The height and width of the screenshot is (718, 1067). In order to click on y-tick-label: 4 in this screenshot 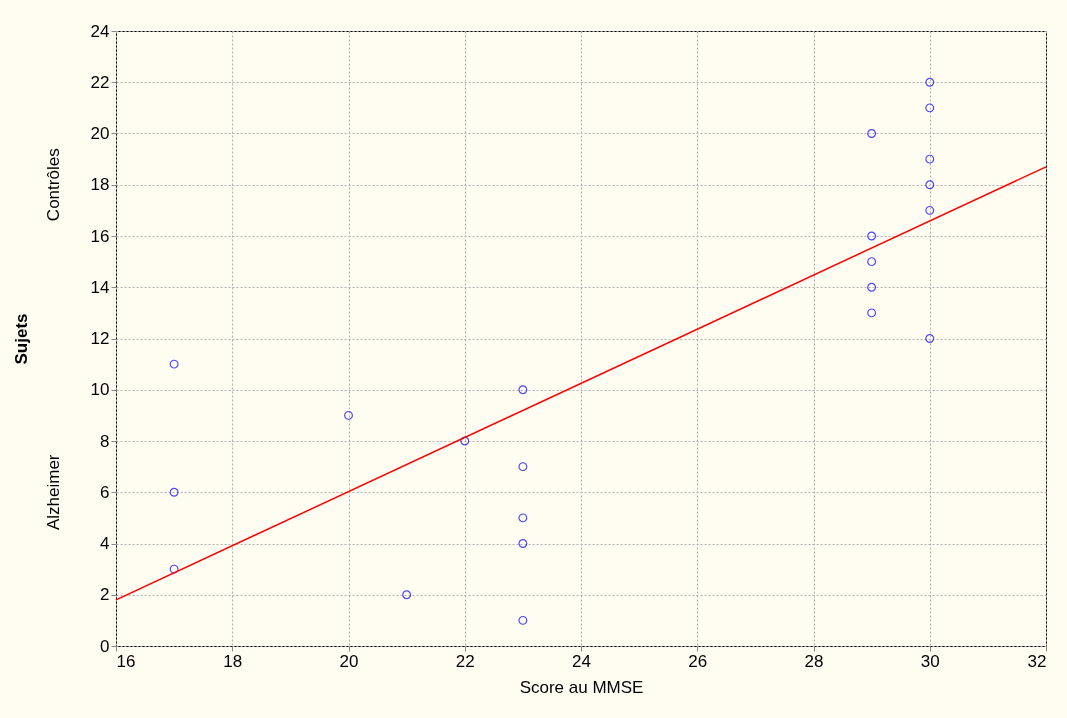, I will do `click(105, 543)`.